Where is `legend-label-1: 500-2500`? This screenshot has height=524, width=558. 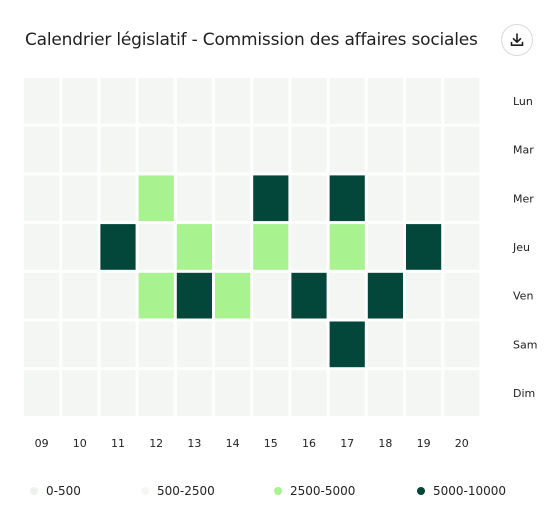
legend-label-1: 500-2500 is located at coordinates (186, 491).